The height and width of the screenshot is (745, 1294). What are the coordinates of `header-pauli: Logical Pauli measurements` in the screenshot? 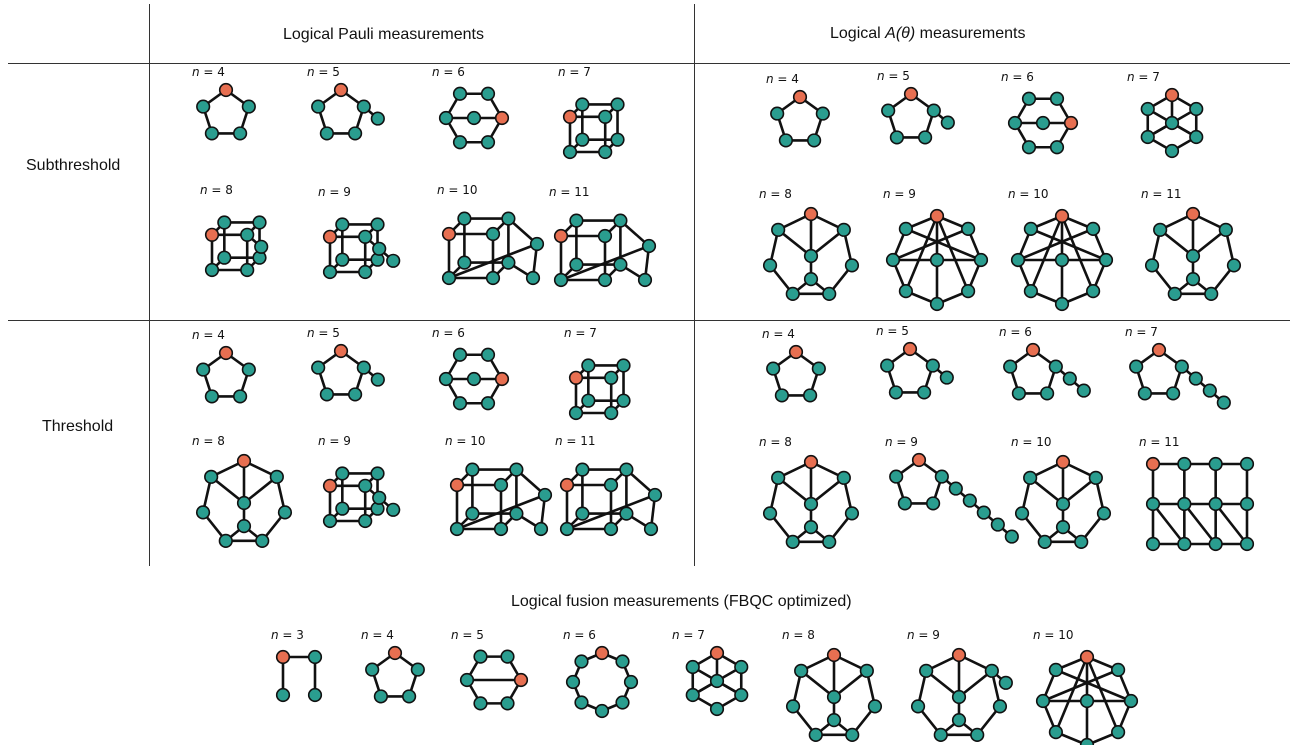 It's located at (383, 34).